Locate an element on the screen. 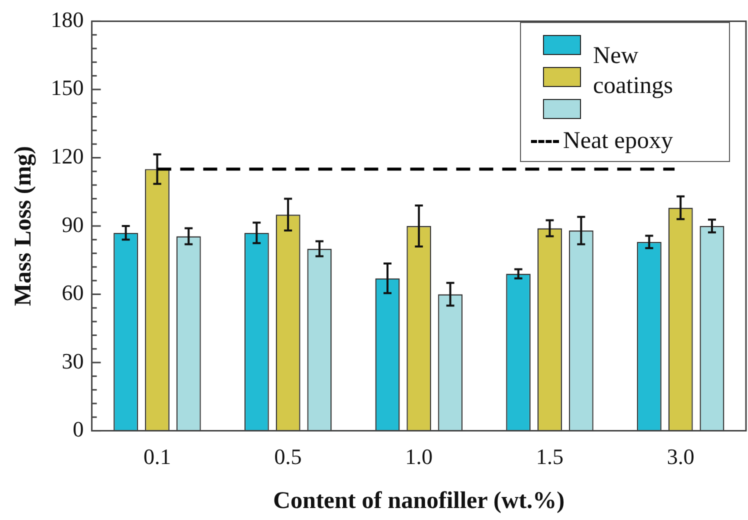  legend-title: New coatings is located at coordinates (633, 71).